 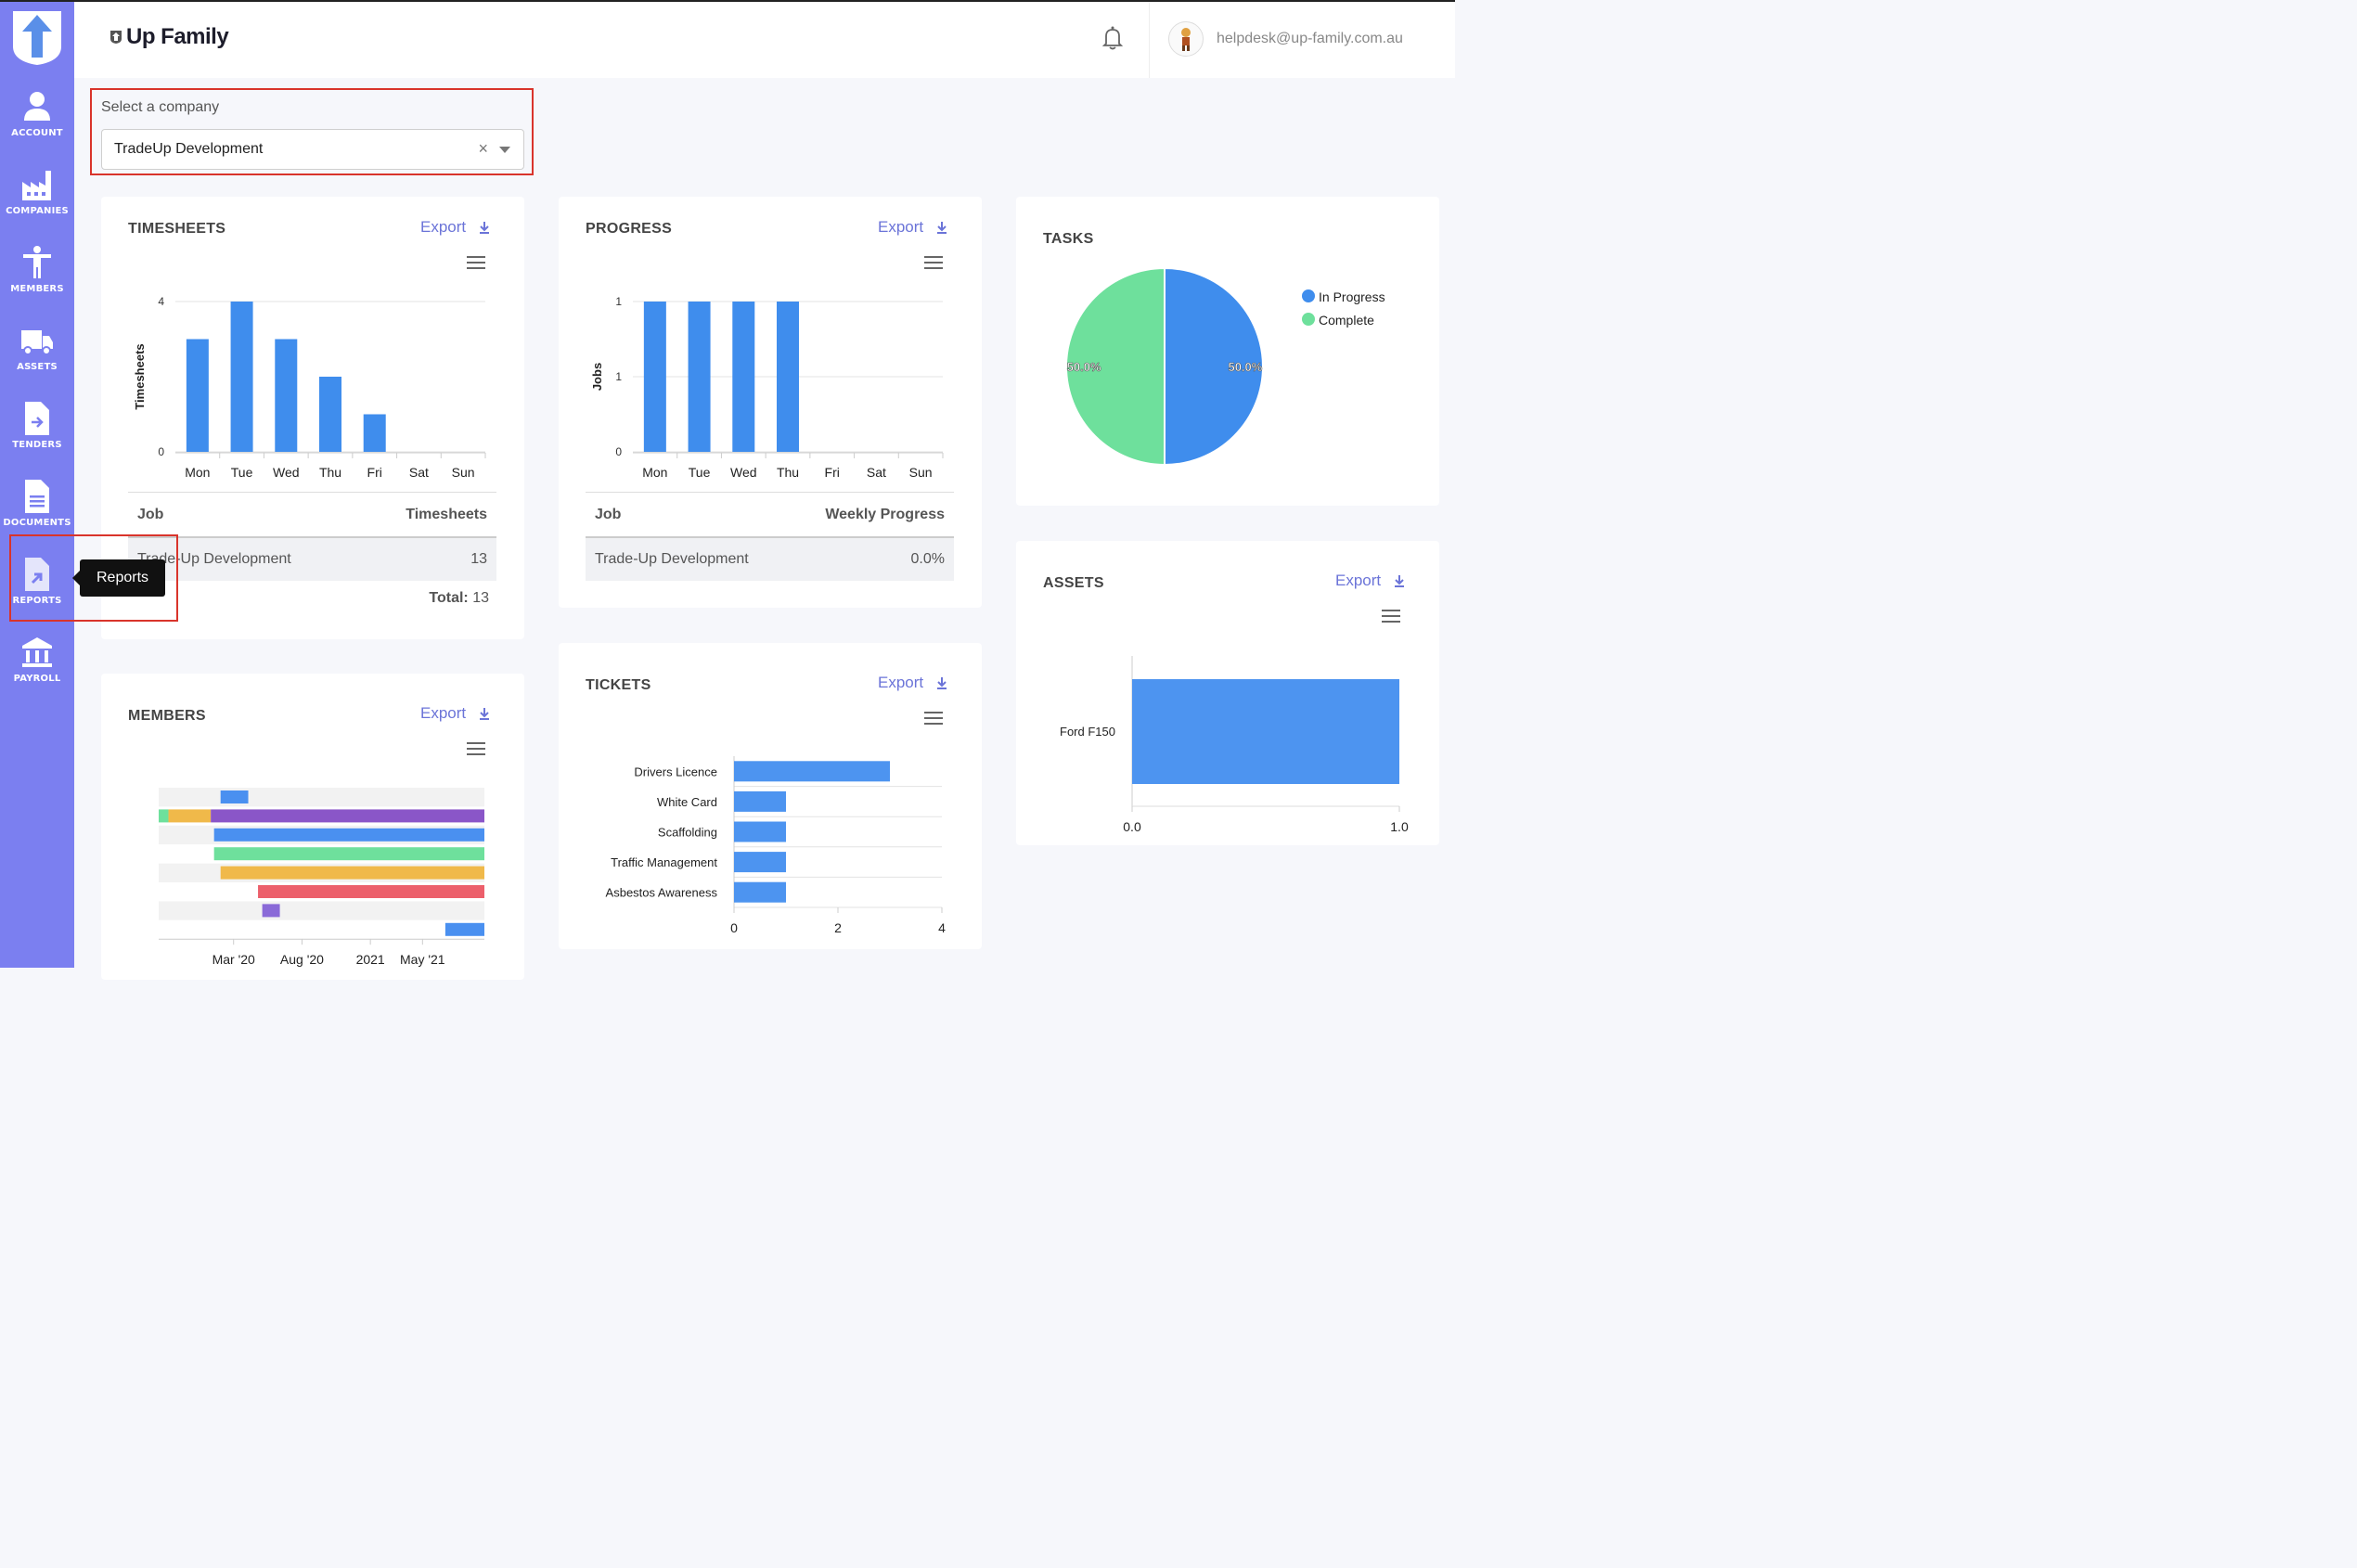 I want to click on x-tick-label: 2021, so click(x=370, y=959).